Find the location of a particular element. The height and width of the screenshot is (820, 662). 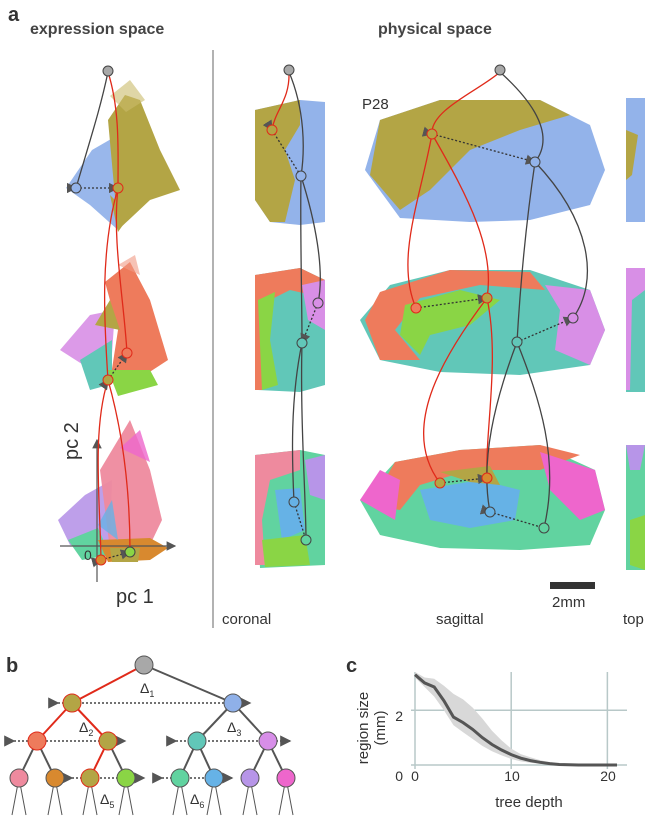

region-size-chart is located at coordinates (519, 720).